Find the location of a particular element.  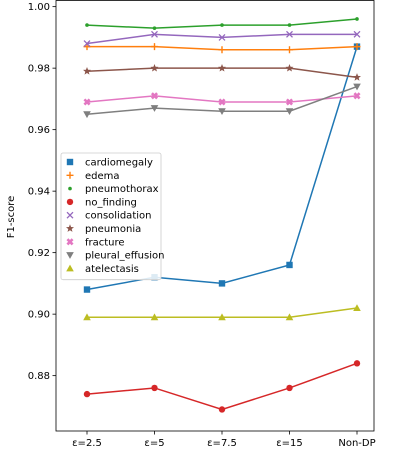

y-tick-label: 1.00 is located at coordinates (39, 7).